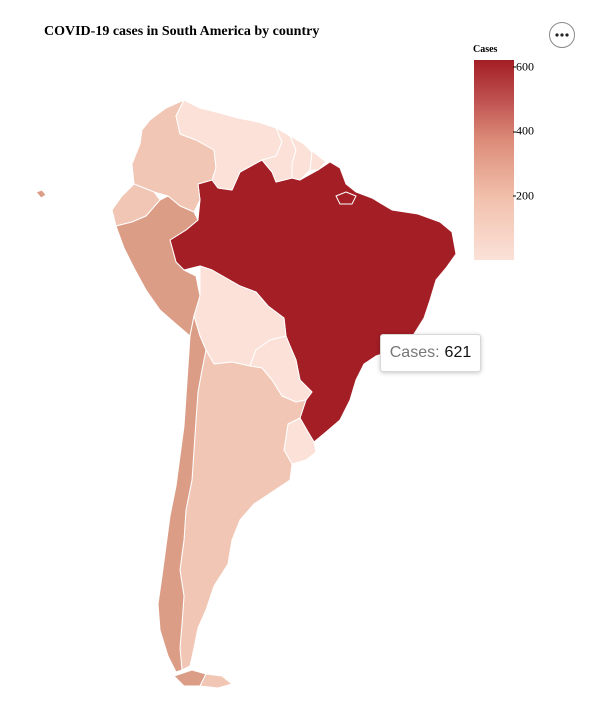 Image resolution: width=591 pixels, height=713 pixels. What do you see at coordinates (523, 195) in the screenshot?
I see `legend-tick-200: 200` at bounding box center [523, 195].